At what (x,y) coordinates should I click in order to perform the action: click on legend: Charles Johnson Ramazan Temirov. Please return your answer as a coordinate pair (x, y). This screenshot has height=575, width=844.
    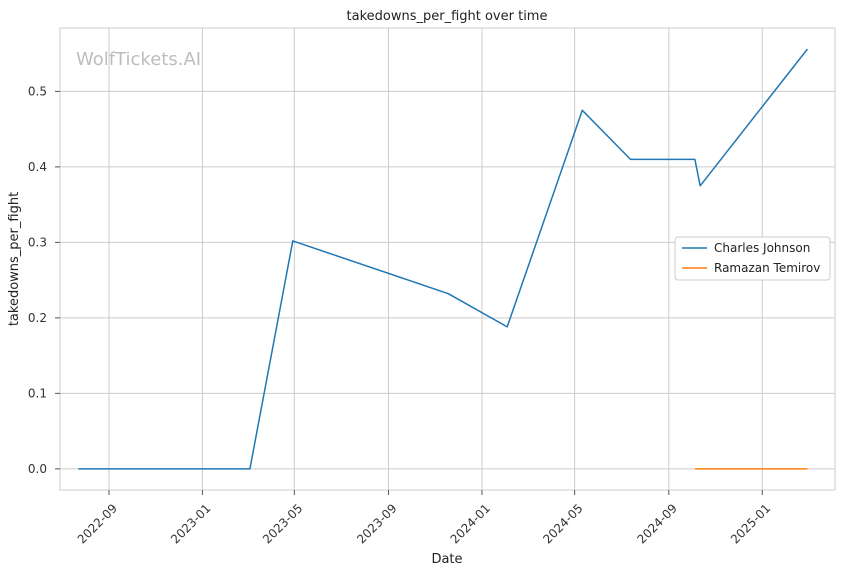
    Looking at the image, I should click on (752, 258).